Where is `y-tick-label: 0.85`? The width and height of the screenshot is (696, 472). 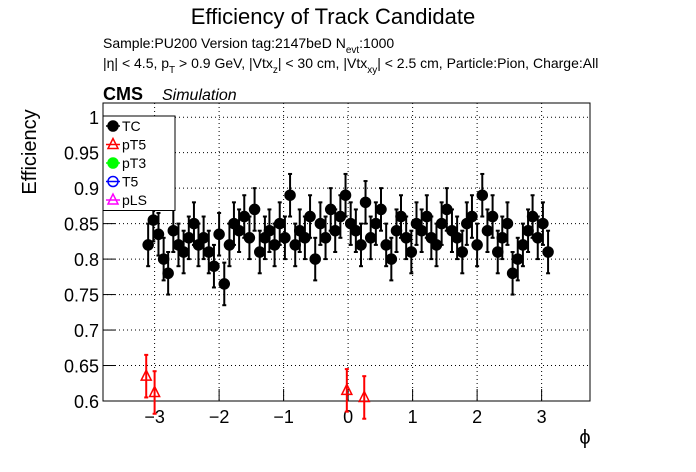
y-tick-label: 0.85 is located at coordinates (81, 225).